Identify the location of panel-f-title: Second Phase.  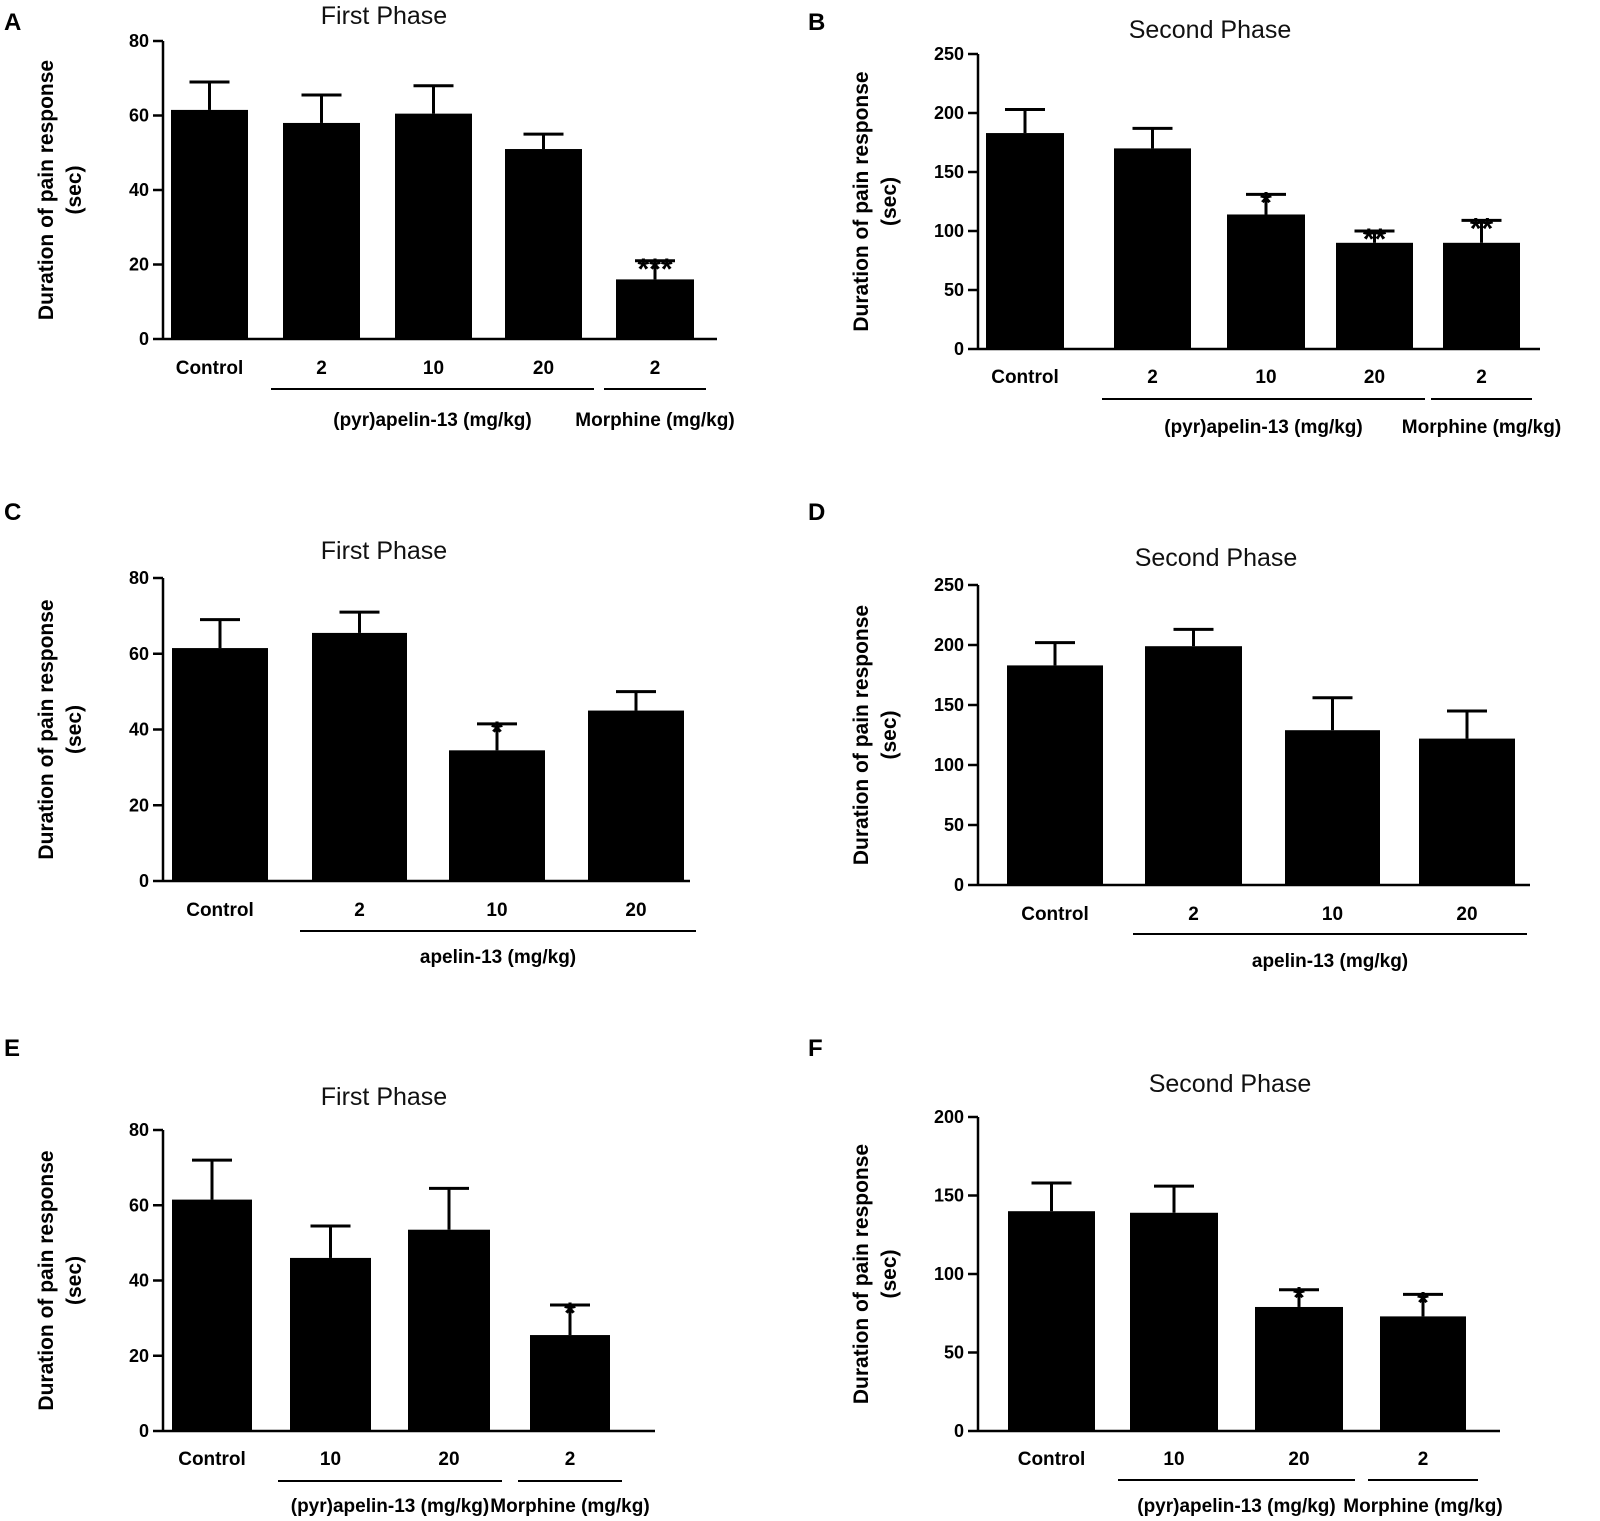
(1230, 1084).